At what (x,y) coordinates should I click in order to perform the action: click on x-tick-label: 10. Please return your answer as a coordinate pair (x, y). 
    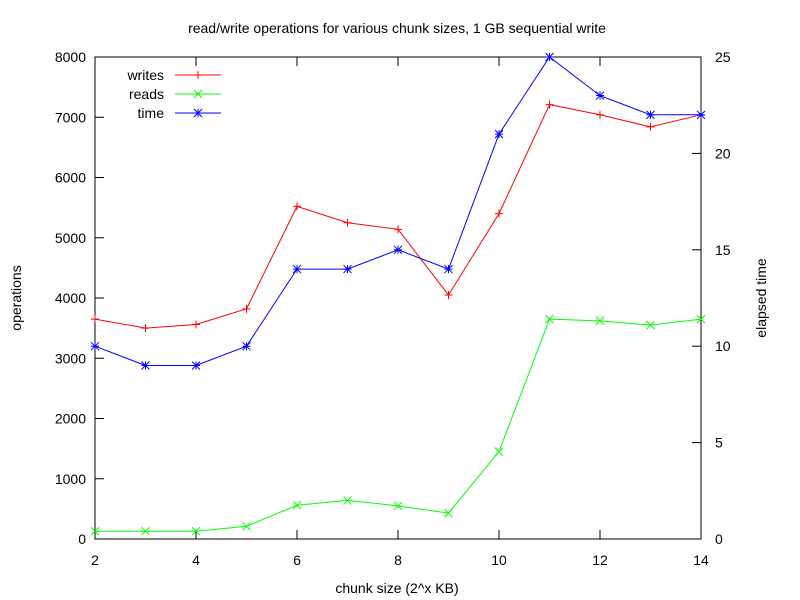
    Looking at the image, I should click on (499, 560).